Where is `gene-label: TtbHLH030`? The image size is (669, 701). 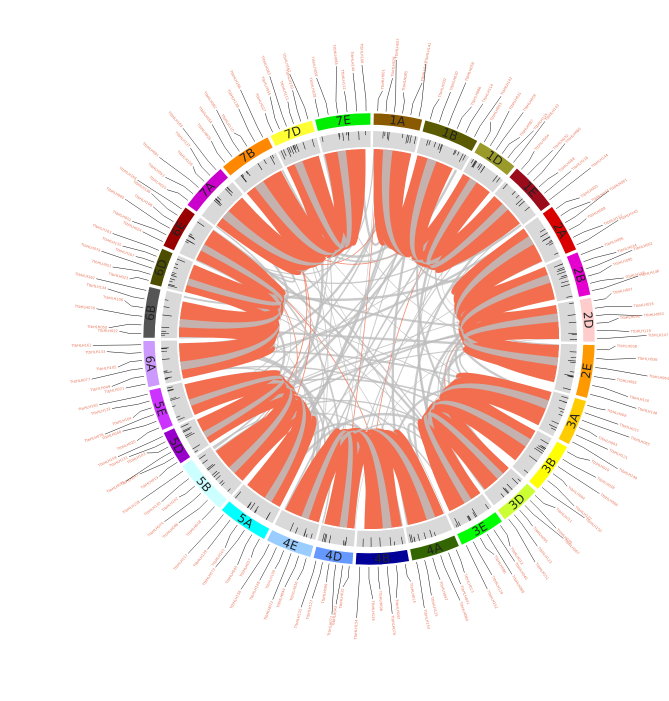
gene-label: TtbHLH030 is located at coordinates (454, 81).